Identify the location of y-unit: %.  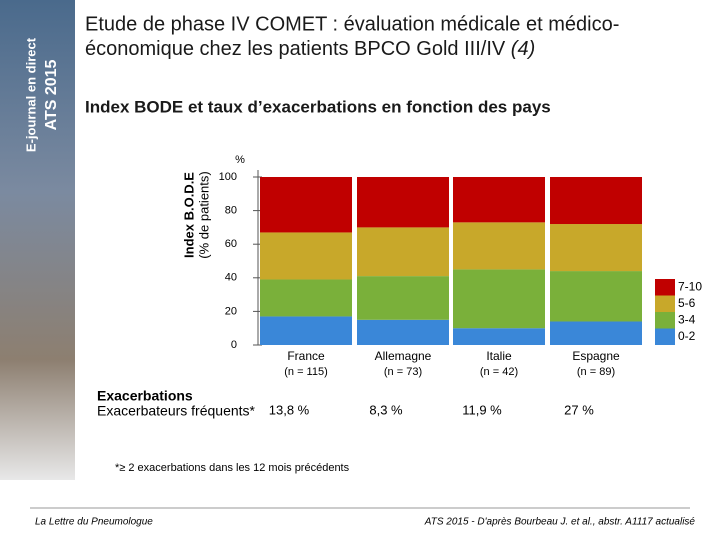
(240, 160).